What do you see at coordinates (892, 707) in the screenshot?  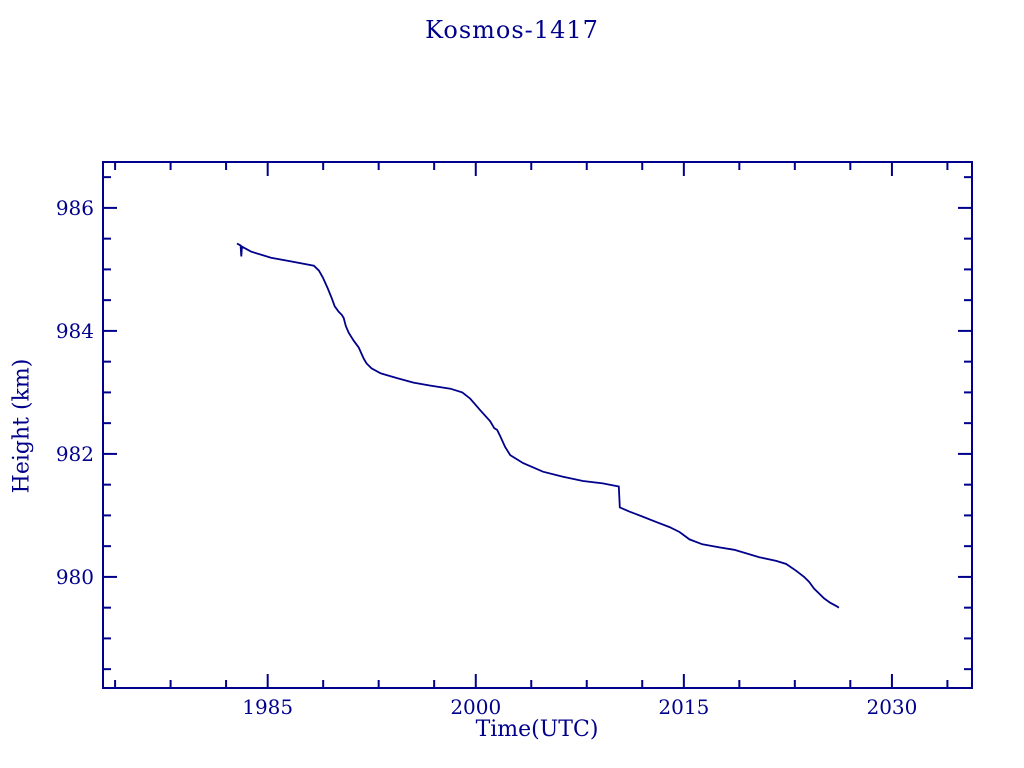 I see `x-tick-label: 2030` at bounding box center [892, 707].